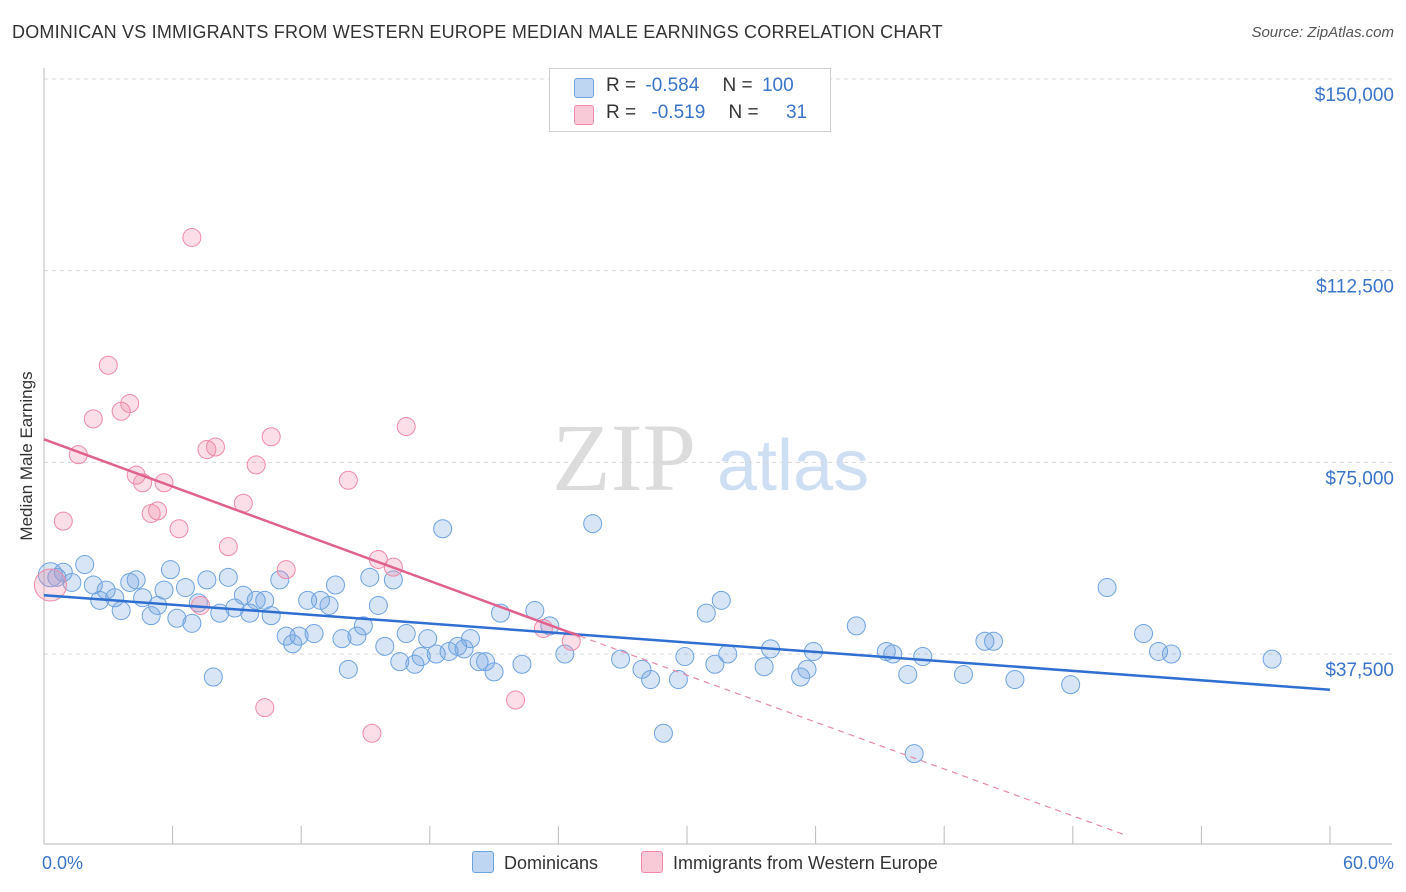  I want to click on y-tick-label: $75,000, so click(1359, 478).